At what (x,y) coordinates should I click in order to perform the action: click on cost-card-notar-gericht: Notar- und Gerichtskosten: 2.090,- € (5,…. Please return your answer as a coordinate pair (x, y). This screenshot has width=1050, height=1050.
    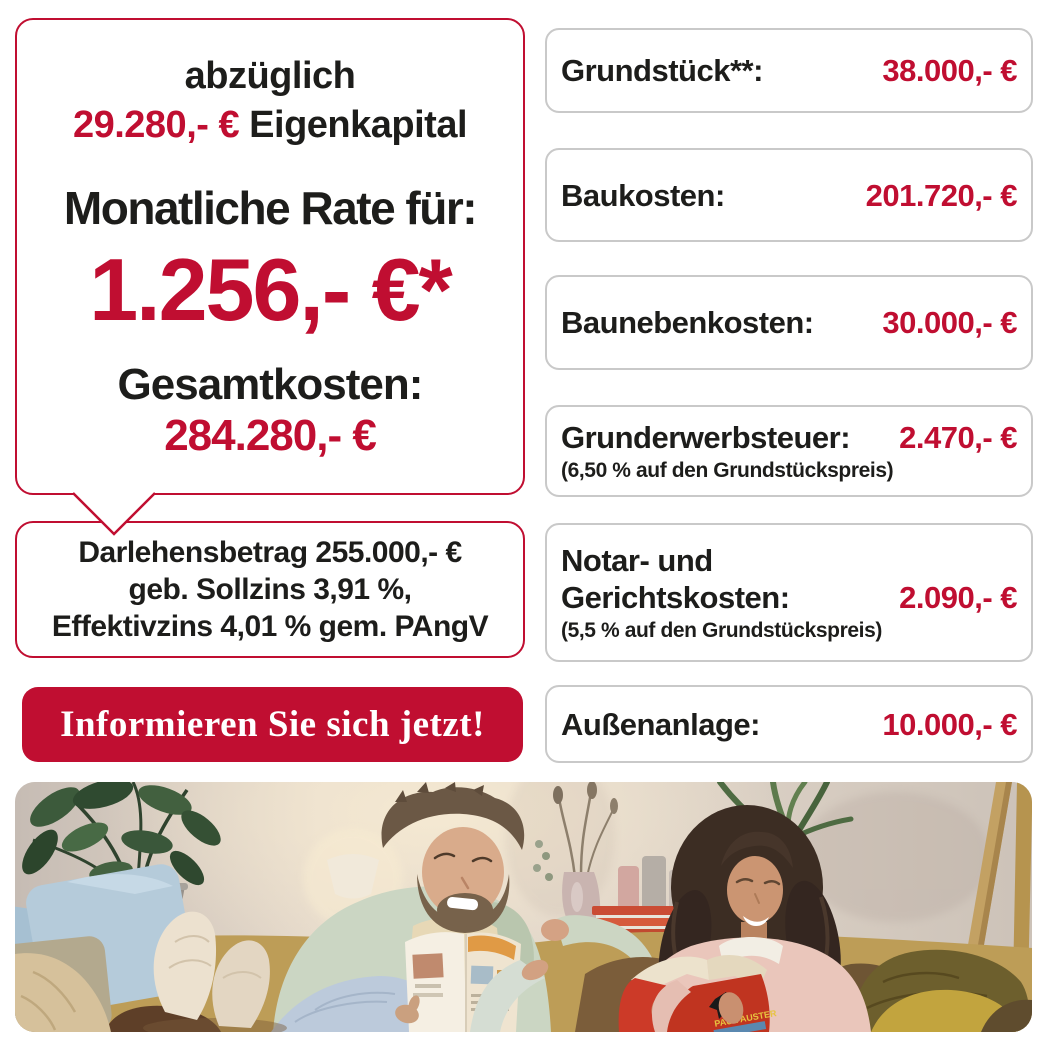
    Looking at the image, I should click on (789, 592).